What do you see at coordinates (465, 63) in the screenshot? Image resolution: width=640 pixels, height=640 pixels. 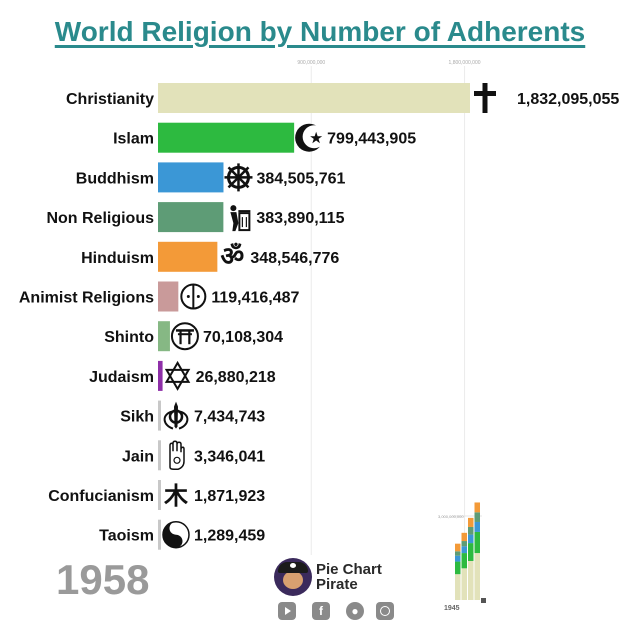 I see `axis-tick-label: 1,800,000,000` at bounding box center [465, 63].